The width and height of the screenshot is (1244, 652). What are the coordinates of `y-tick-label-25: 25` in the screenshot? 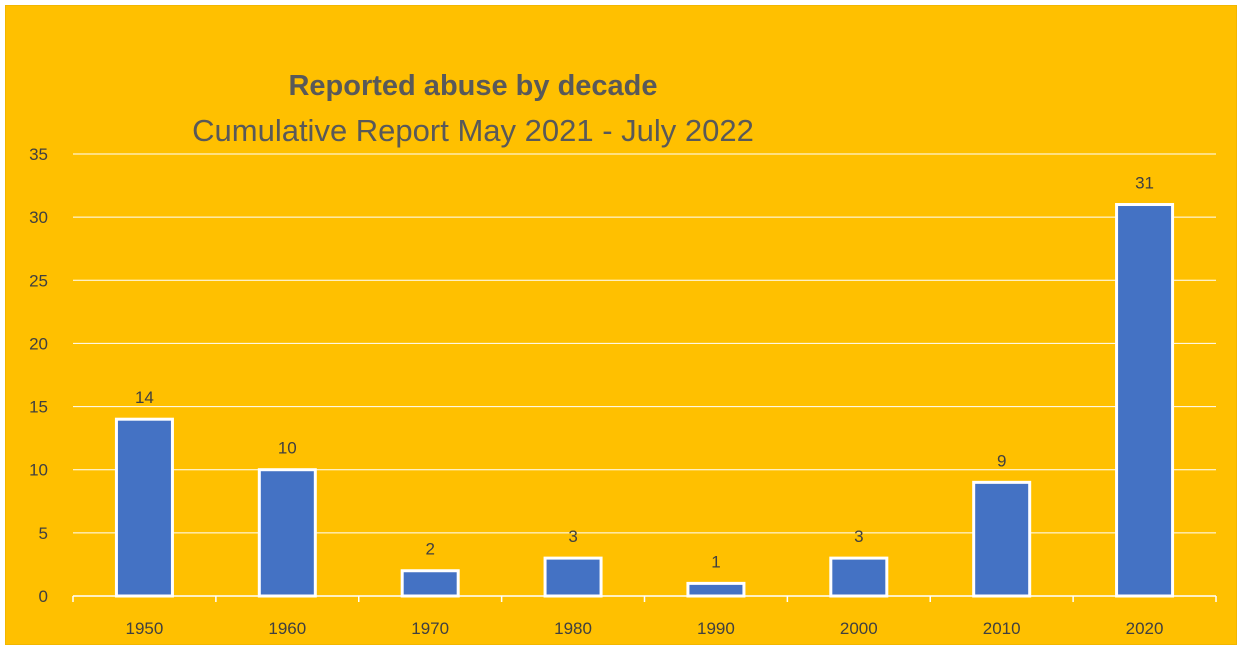 It's located at (38, 280).